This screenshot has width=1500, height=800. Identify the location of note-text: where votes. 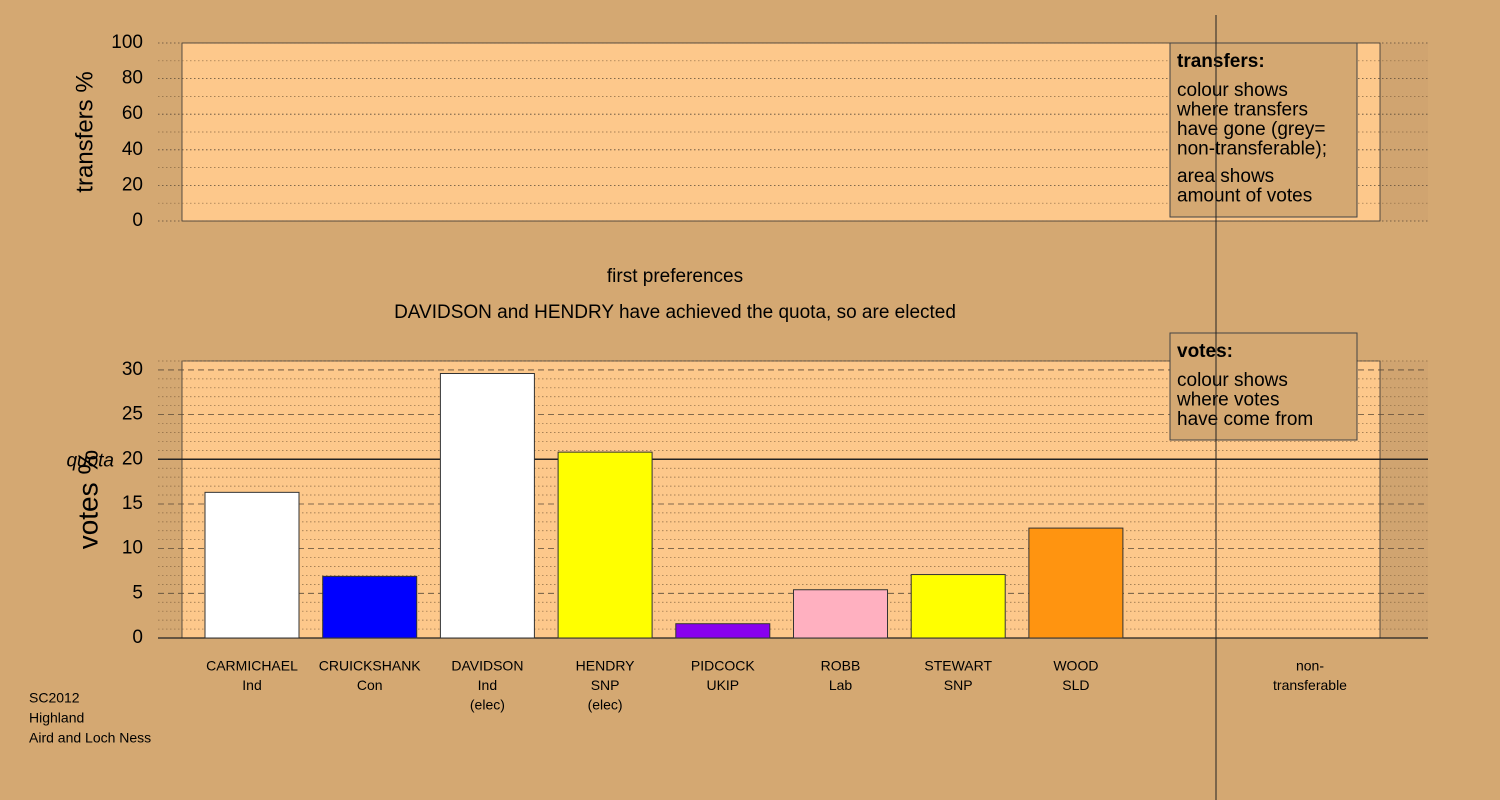
(1227, 400).